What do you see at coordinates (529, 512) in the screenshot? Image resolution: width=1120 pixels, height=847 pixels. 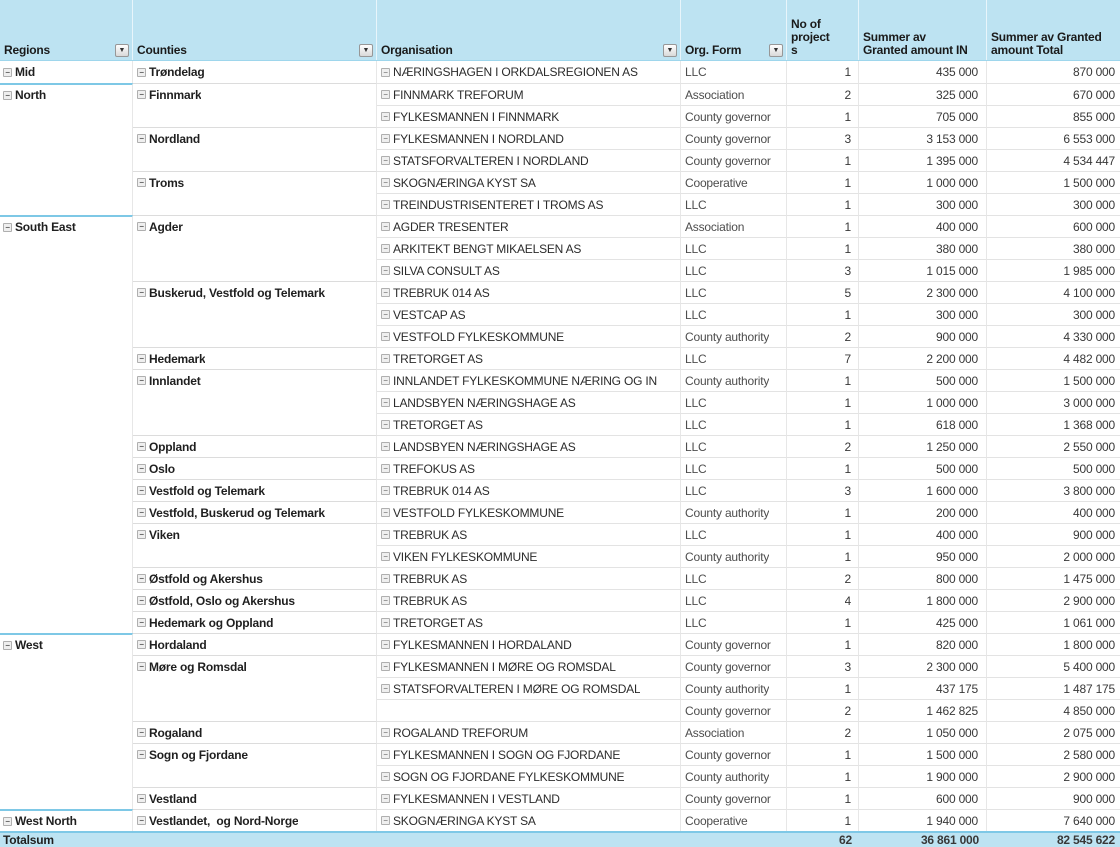 I see `organisation-cell: − VESTFOLD FYLKESKOMMUNE` at bounding box center [529, 512].